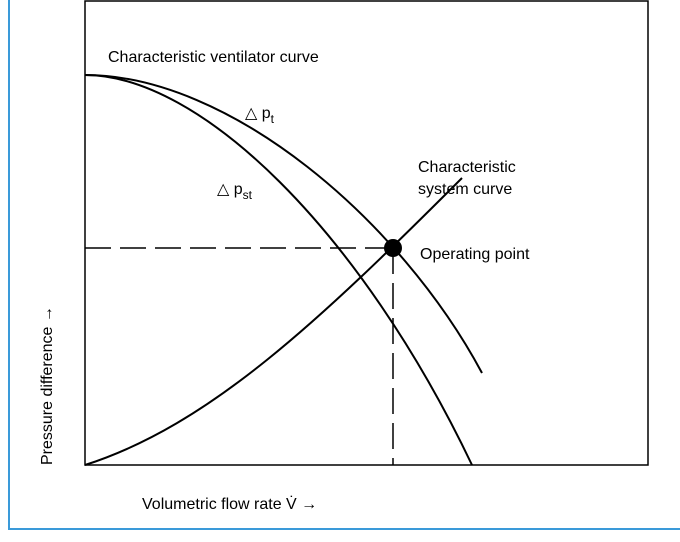 The height and width of the screenshot is (542, 680). Describe the element at coordinates (273, 119) in the screenshot. I see `pt-subscript: t` at that location.